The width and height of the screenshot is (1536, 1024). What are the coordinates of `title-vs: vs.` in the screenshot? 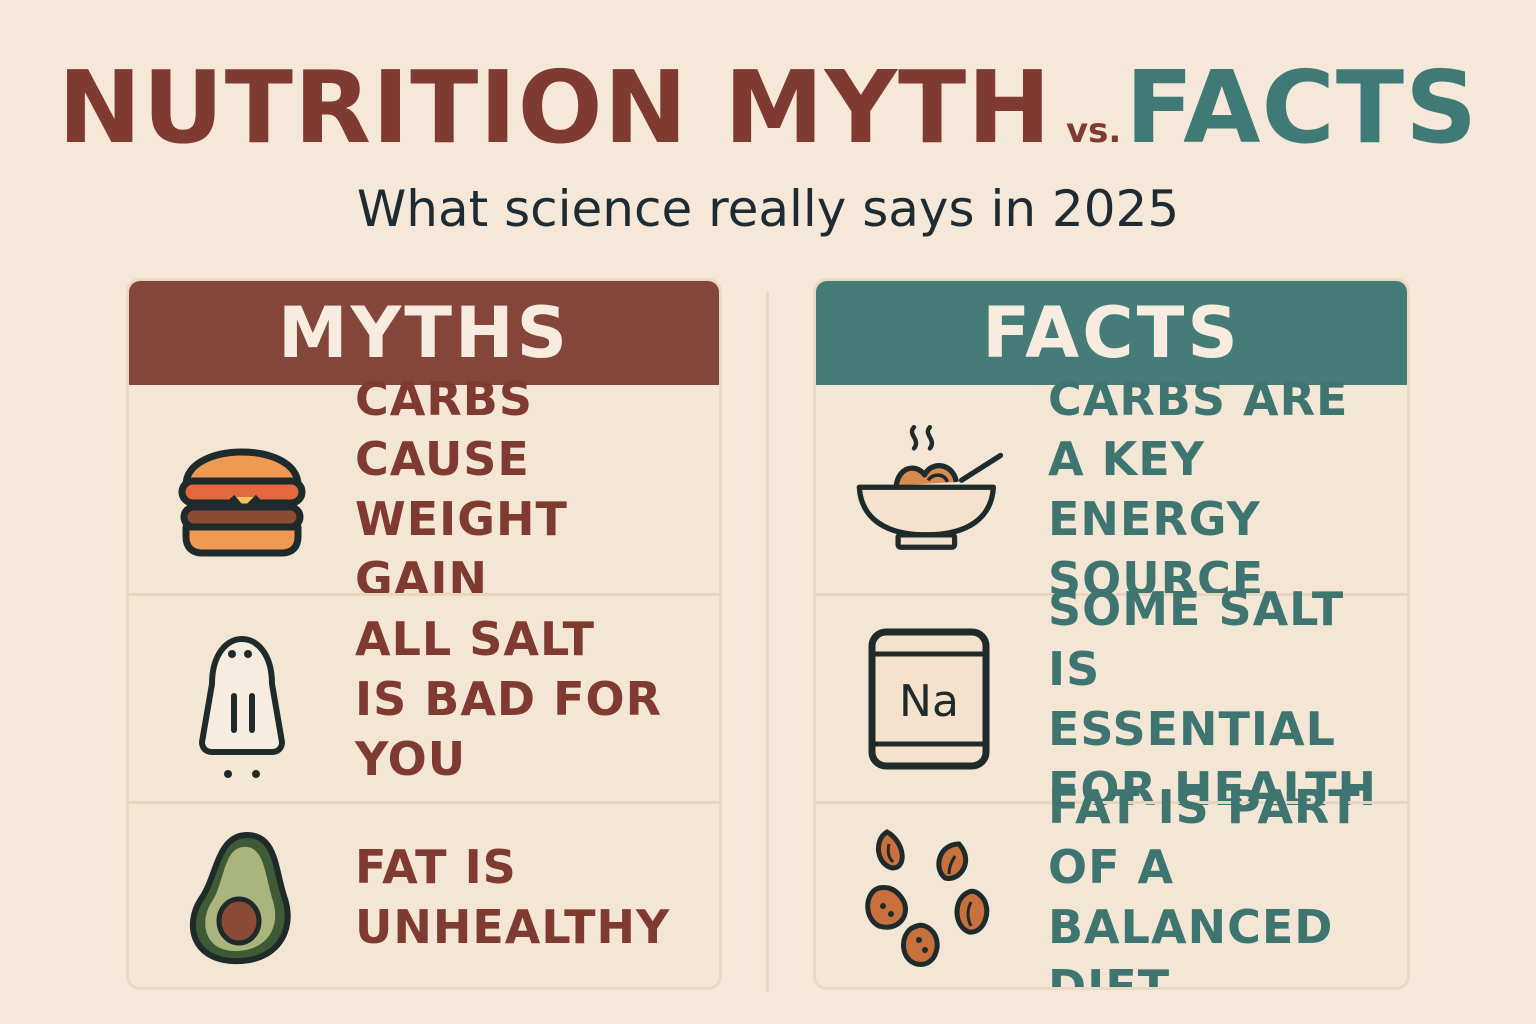 It's located at (1093, 131).